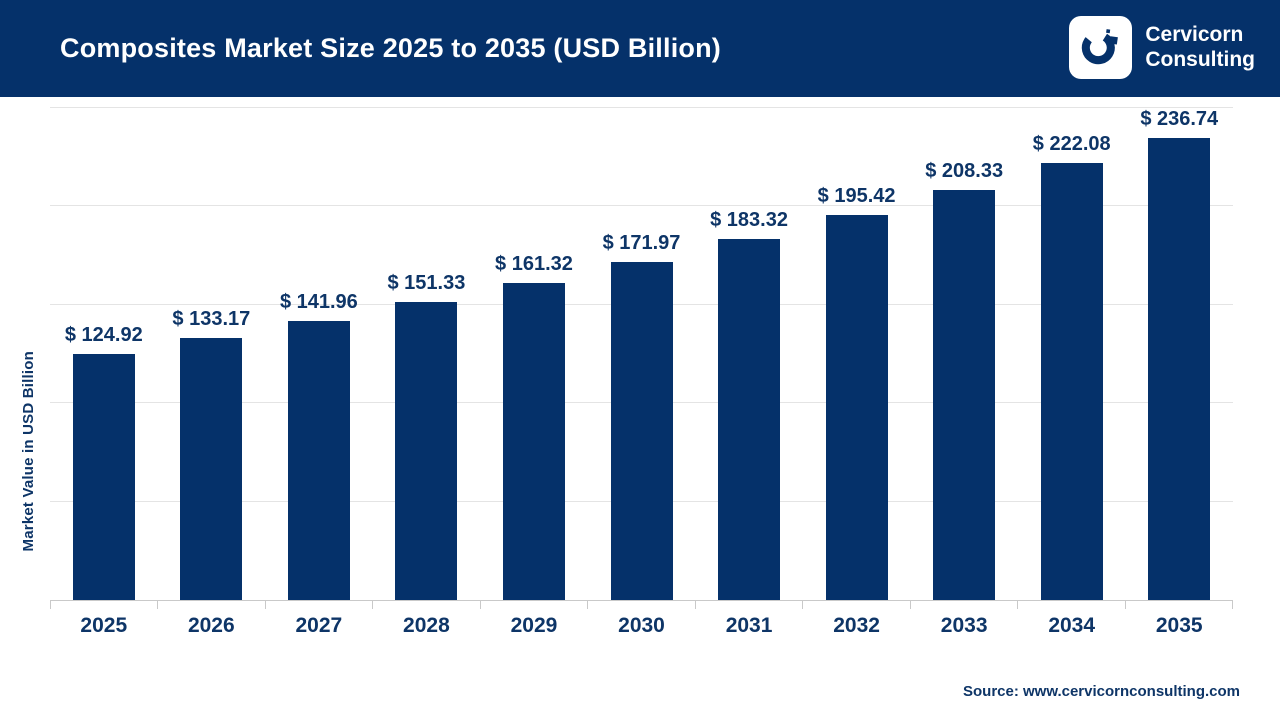 The height and width of the screenshot is (720, 1280). What do you see at coordinates (856, 407) in the screenshot?
I see `bar-2032` at bounding box center [856, 407].